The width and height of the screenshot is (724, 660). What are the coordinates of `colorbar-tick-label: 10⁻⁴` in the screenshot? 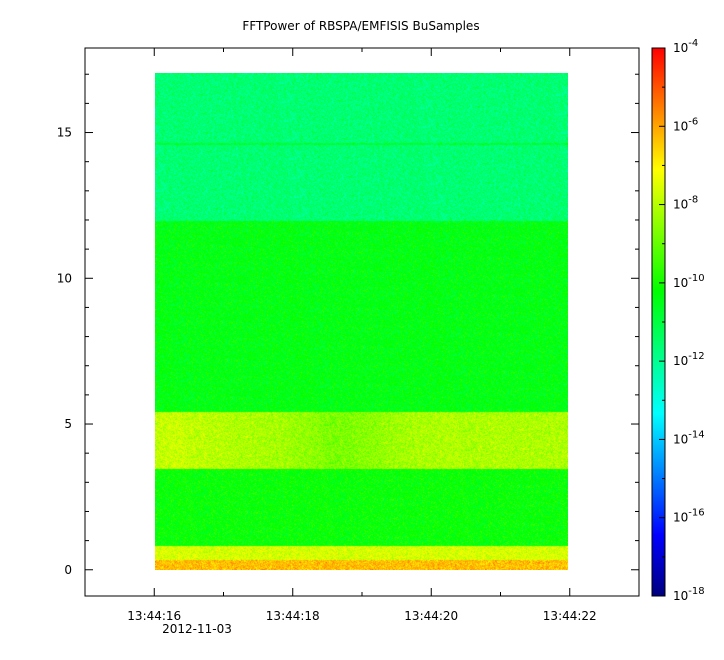 It's located at (685, 46).